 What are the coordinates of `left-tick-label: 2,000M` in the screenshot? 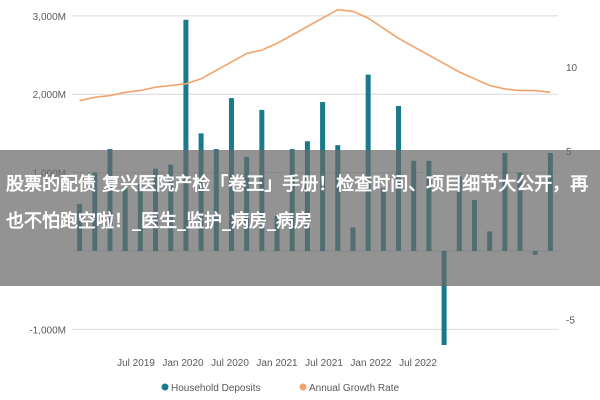 It's located at (49, 95).